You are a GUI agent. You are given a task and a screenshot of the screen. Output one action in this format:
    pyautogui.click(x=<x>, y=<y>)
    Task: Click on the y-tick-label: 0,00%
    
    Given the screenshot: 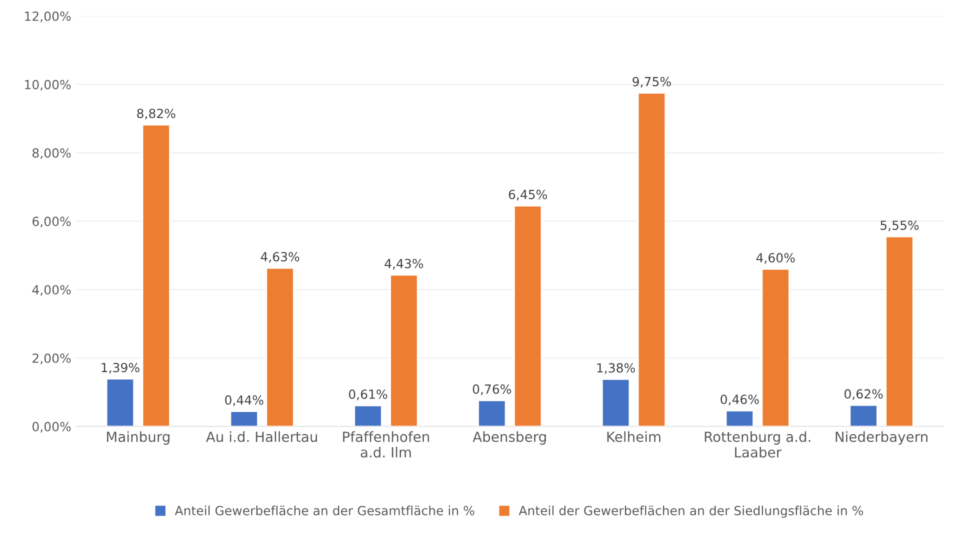 What is the action you would take?
    pyautogui.click(x=51, y=427)
    